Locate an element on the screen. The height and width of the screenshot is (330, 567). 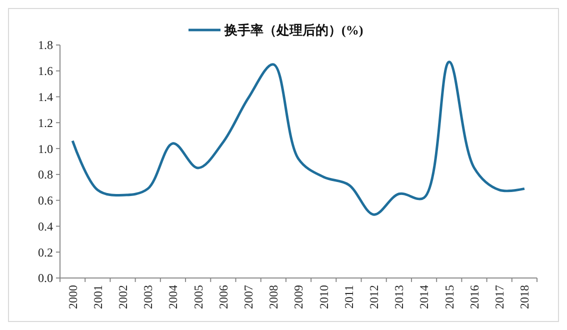
y-tick-label: 0.6 is located at coordinates (45, 201).